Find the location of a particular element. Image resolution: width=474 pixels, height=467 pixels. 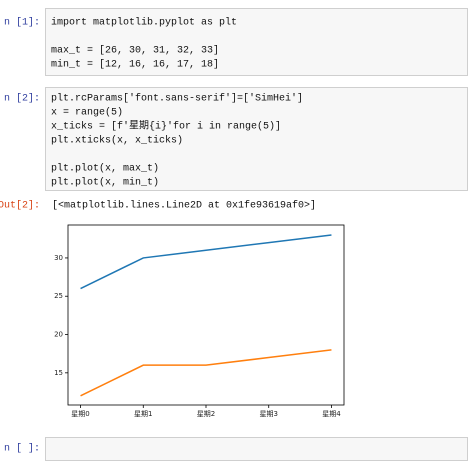

code-line: plt.plot(x, min_t) is located at coordinates (105, 183).